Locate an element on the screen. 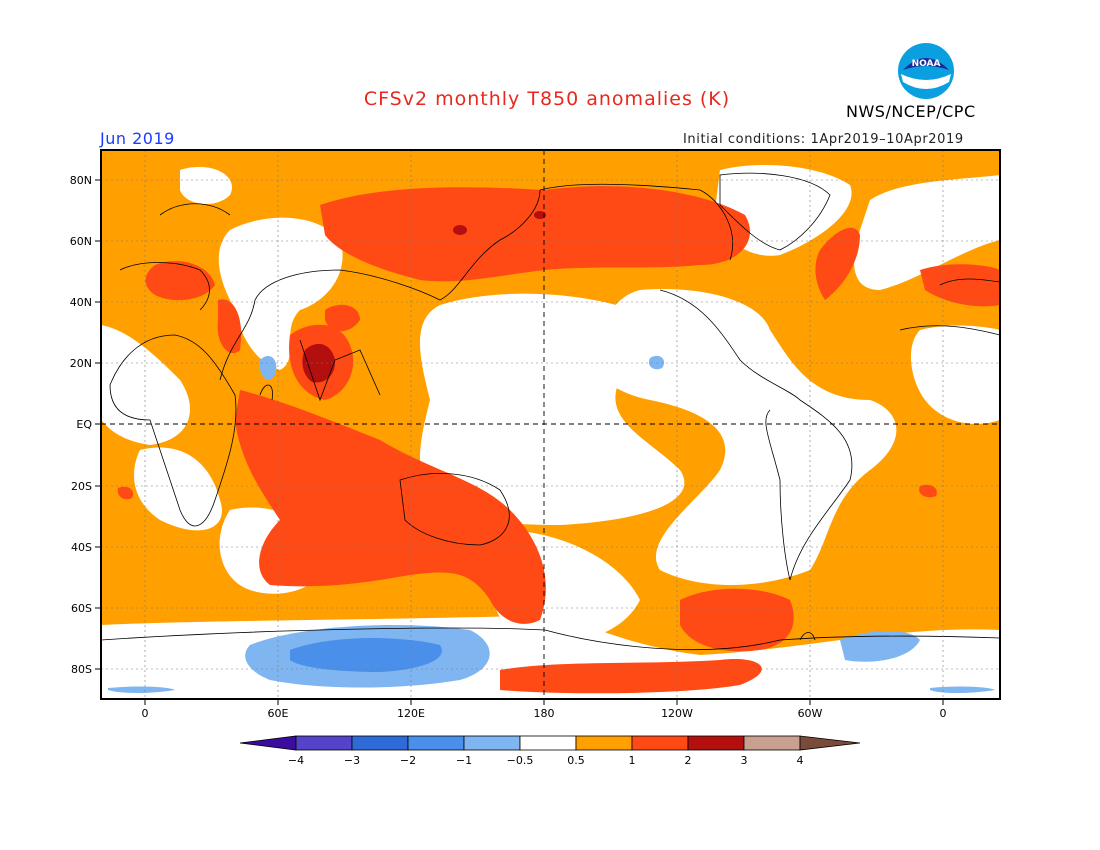  colorbar-label: −4 is located at coordinates (296, 760).